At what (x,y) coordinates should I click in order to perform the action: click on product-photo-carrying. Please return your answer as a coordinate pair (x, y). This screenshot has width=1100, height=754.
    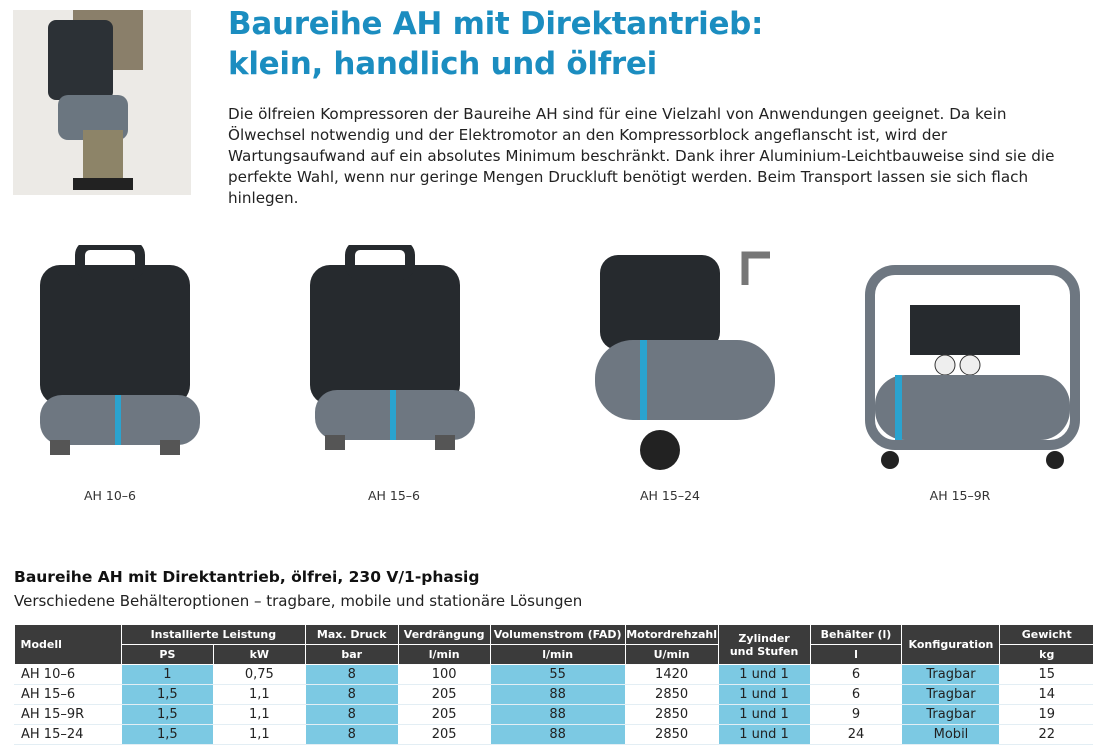
    Looking at the image, I should click on (102, 102).